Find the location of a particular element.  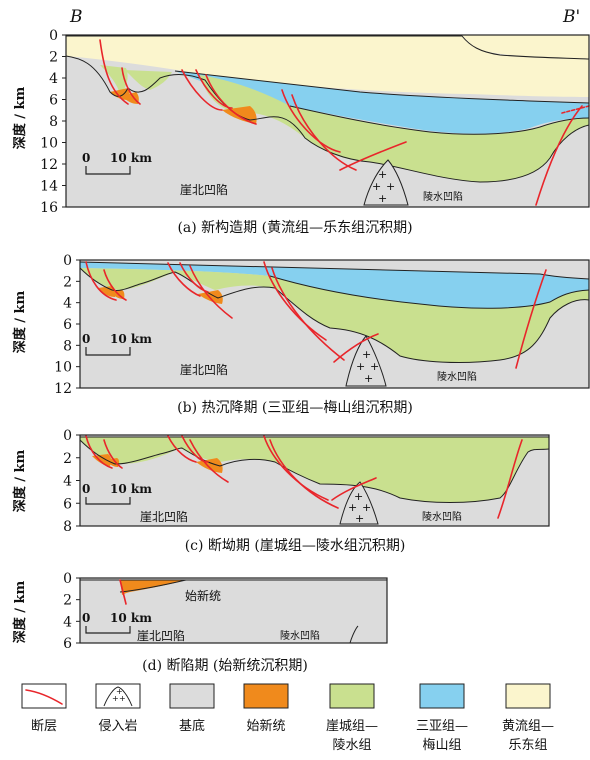

panel-a-seafloor is located at coordinates (328, 47).